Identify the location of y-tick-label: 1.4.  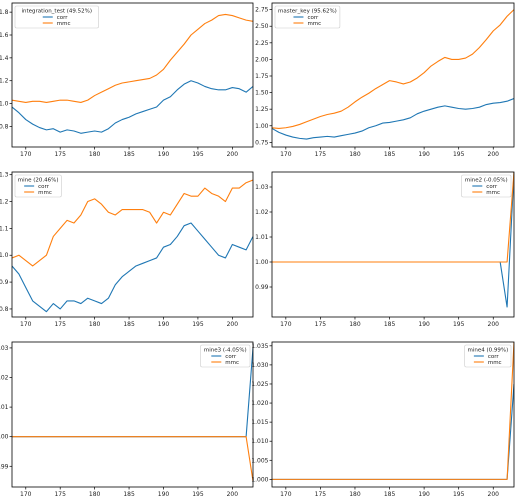
(4, 58).